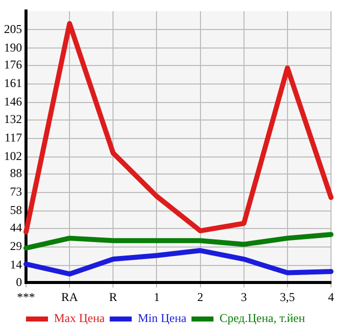 This screenshot has width=345, height=335. What do you see at coordinates (16, 173) in the screenshot?
I see `y-tick-label: 88` at bounding box center [16, 173].